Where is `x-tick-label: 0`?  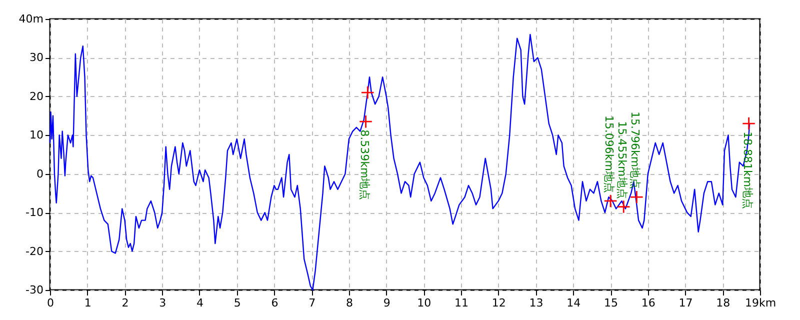
x-tick-label: 0 is located at coordinates (50, 303).